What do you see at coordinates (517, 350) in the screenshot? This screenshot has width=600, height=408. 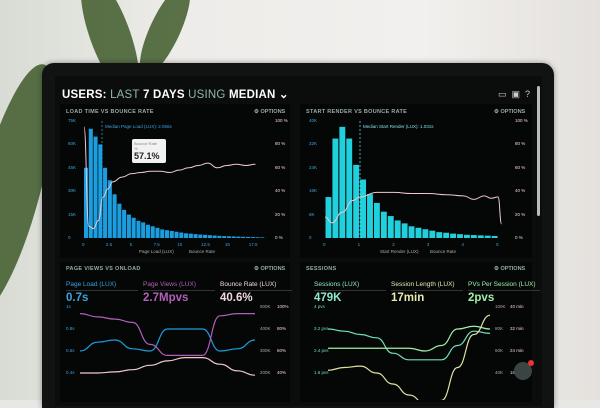 I see `y3-tick-label: 24 min` at bounding box center [517, 350].